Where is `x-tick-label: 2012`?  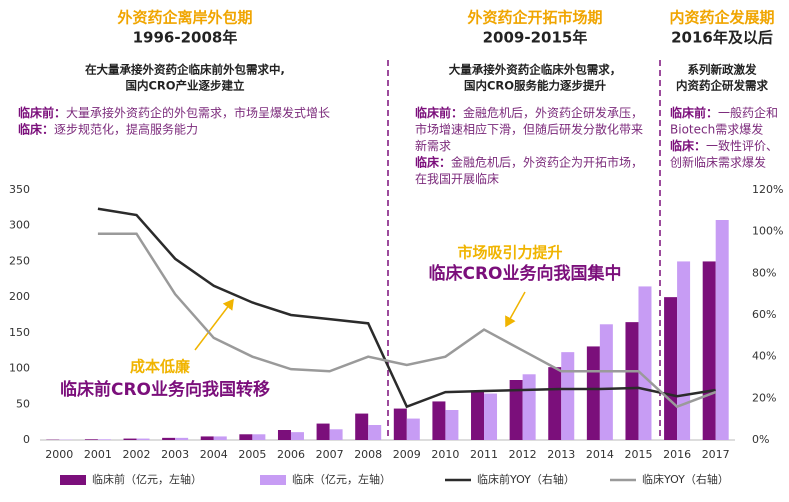 x-tick-label: 2012 is located at coordinates (523, 454).